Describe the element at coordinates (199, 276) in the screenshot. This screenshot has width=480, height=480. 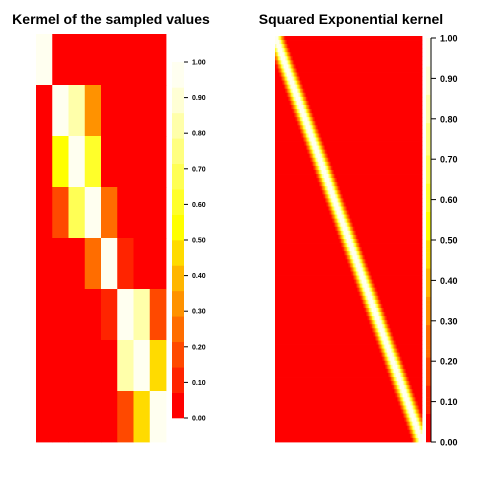
I see `colorbar-tick-label: 0.40` at that location.